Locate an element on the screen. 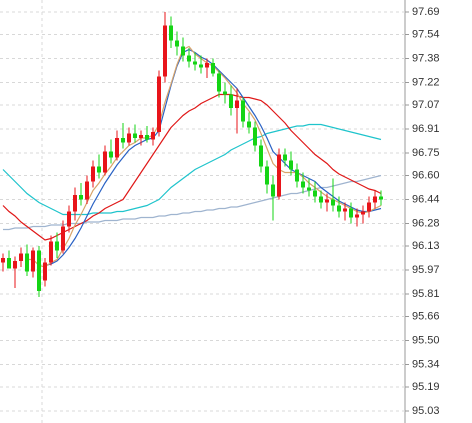  y-tick-label: 96.28 is located at coordinates (426, 223).